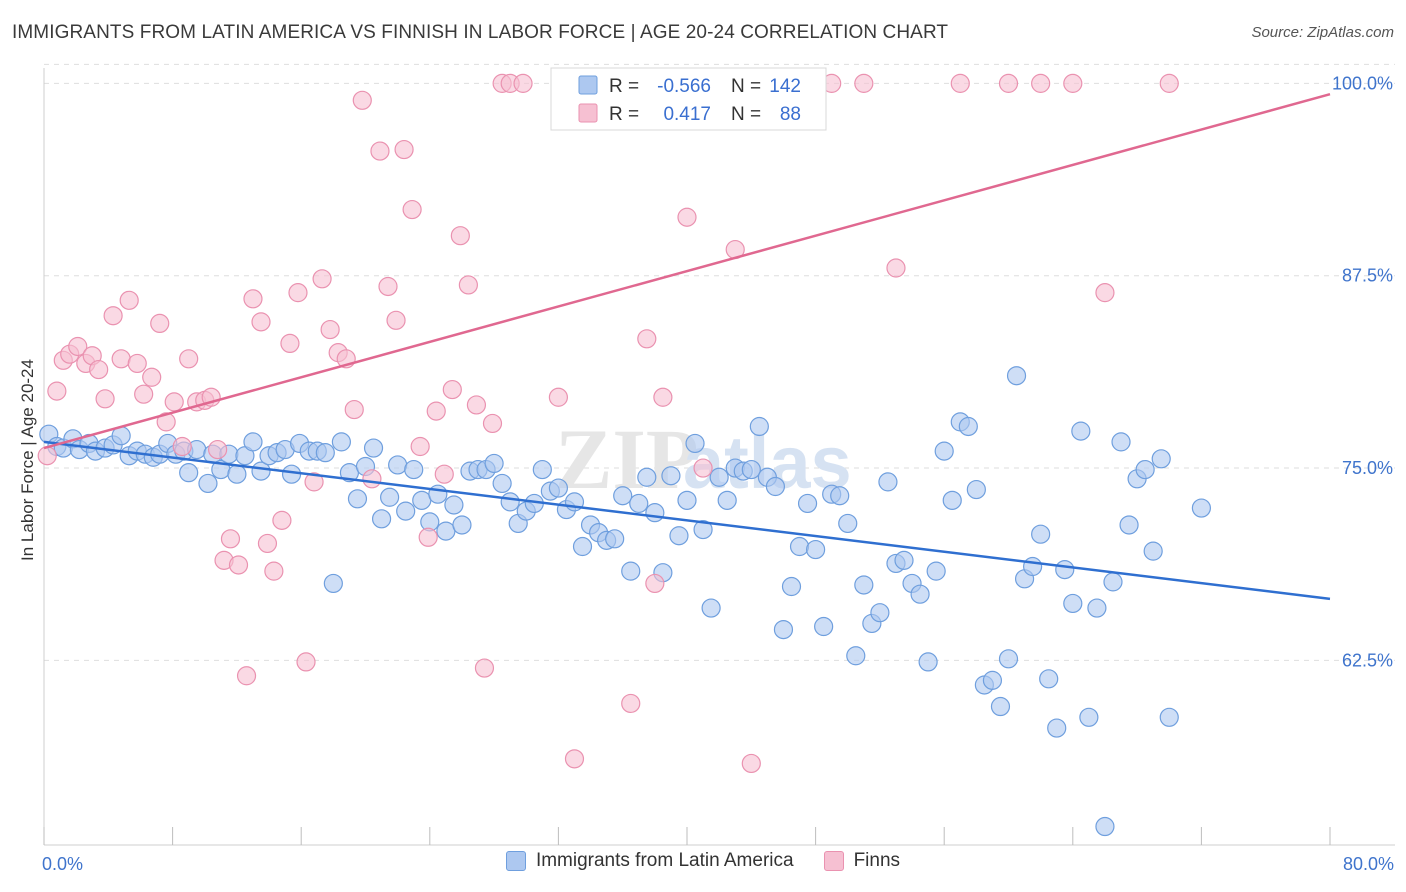  What do you see at coordinates (1322, 32) in the screenshot?
I see `source-credit: Source: ZipAtlas.com` at bounding box center [1322, 32].